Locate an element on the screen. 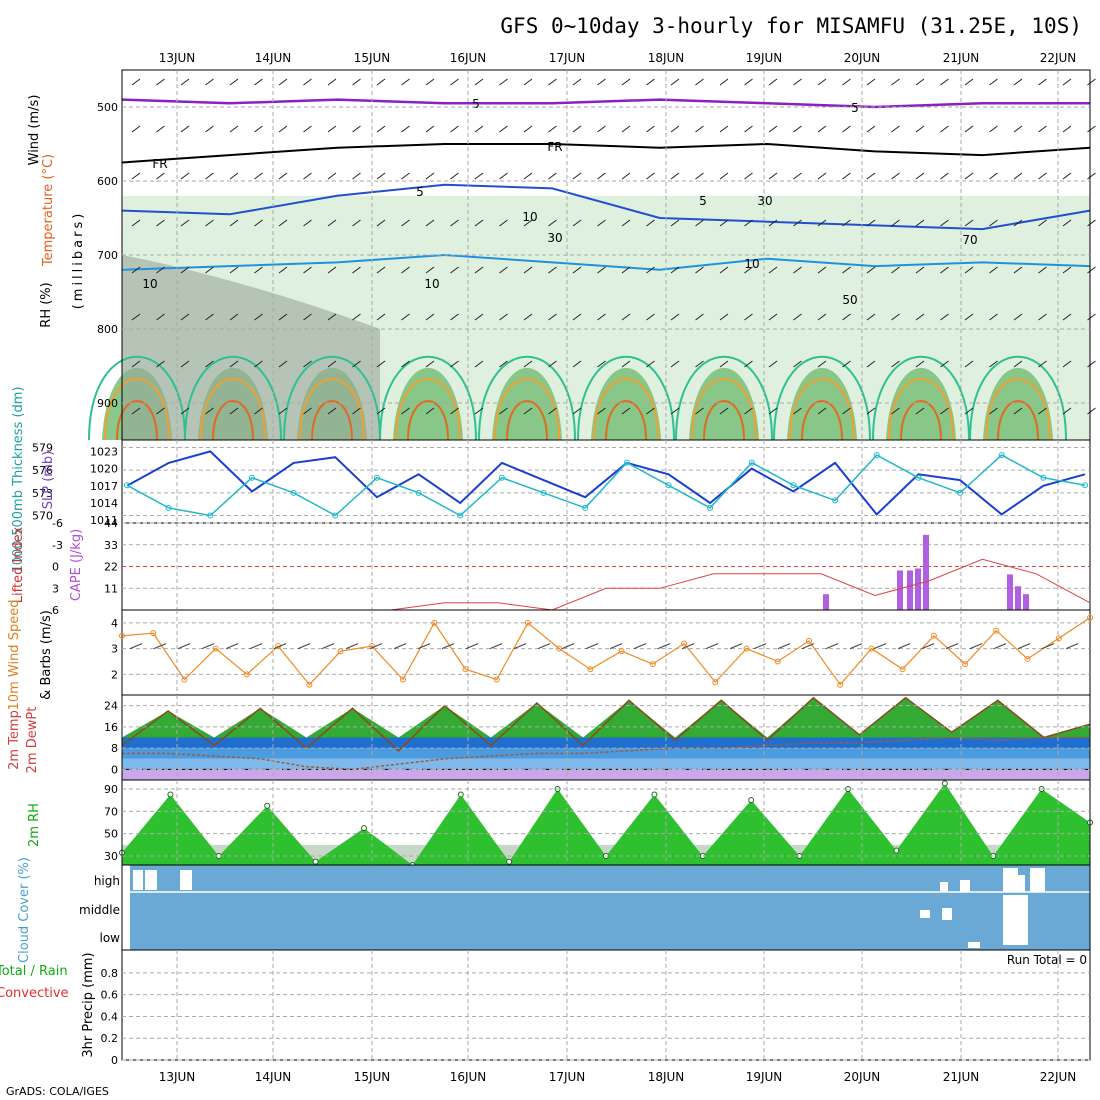 This screenshot has height=1100, width=1100. rh-point is located at coordinates (751, 800).